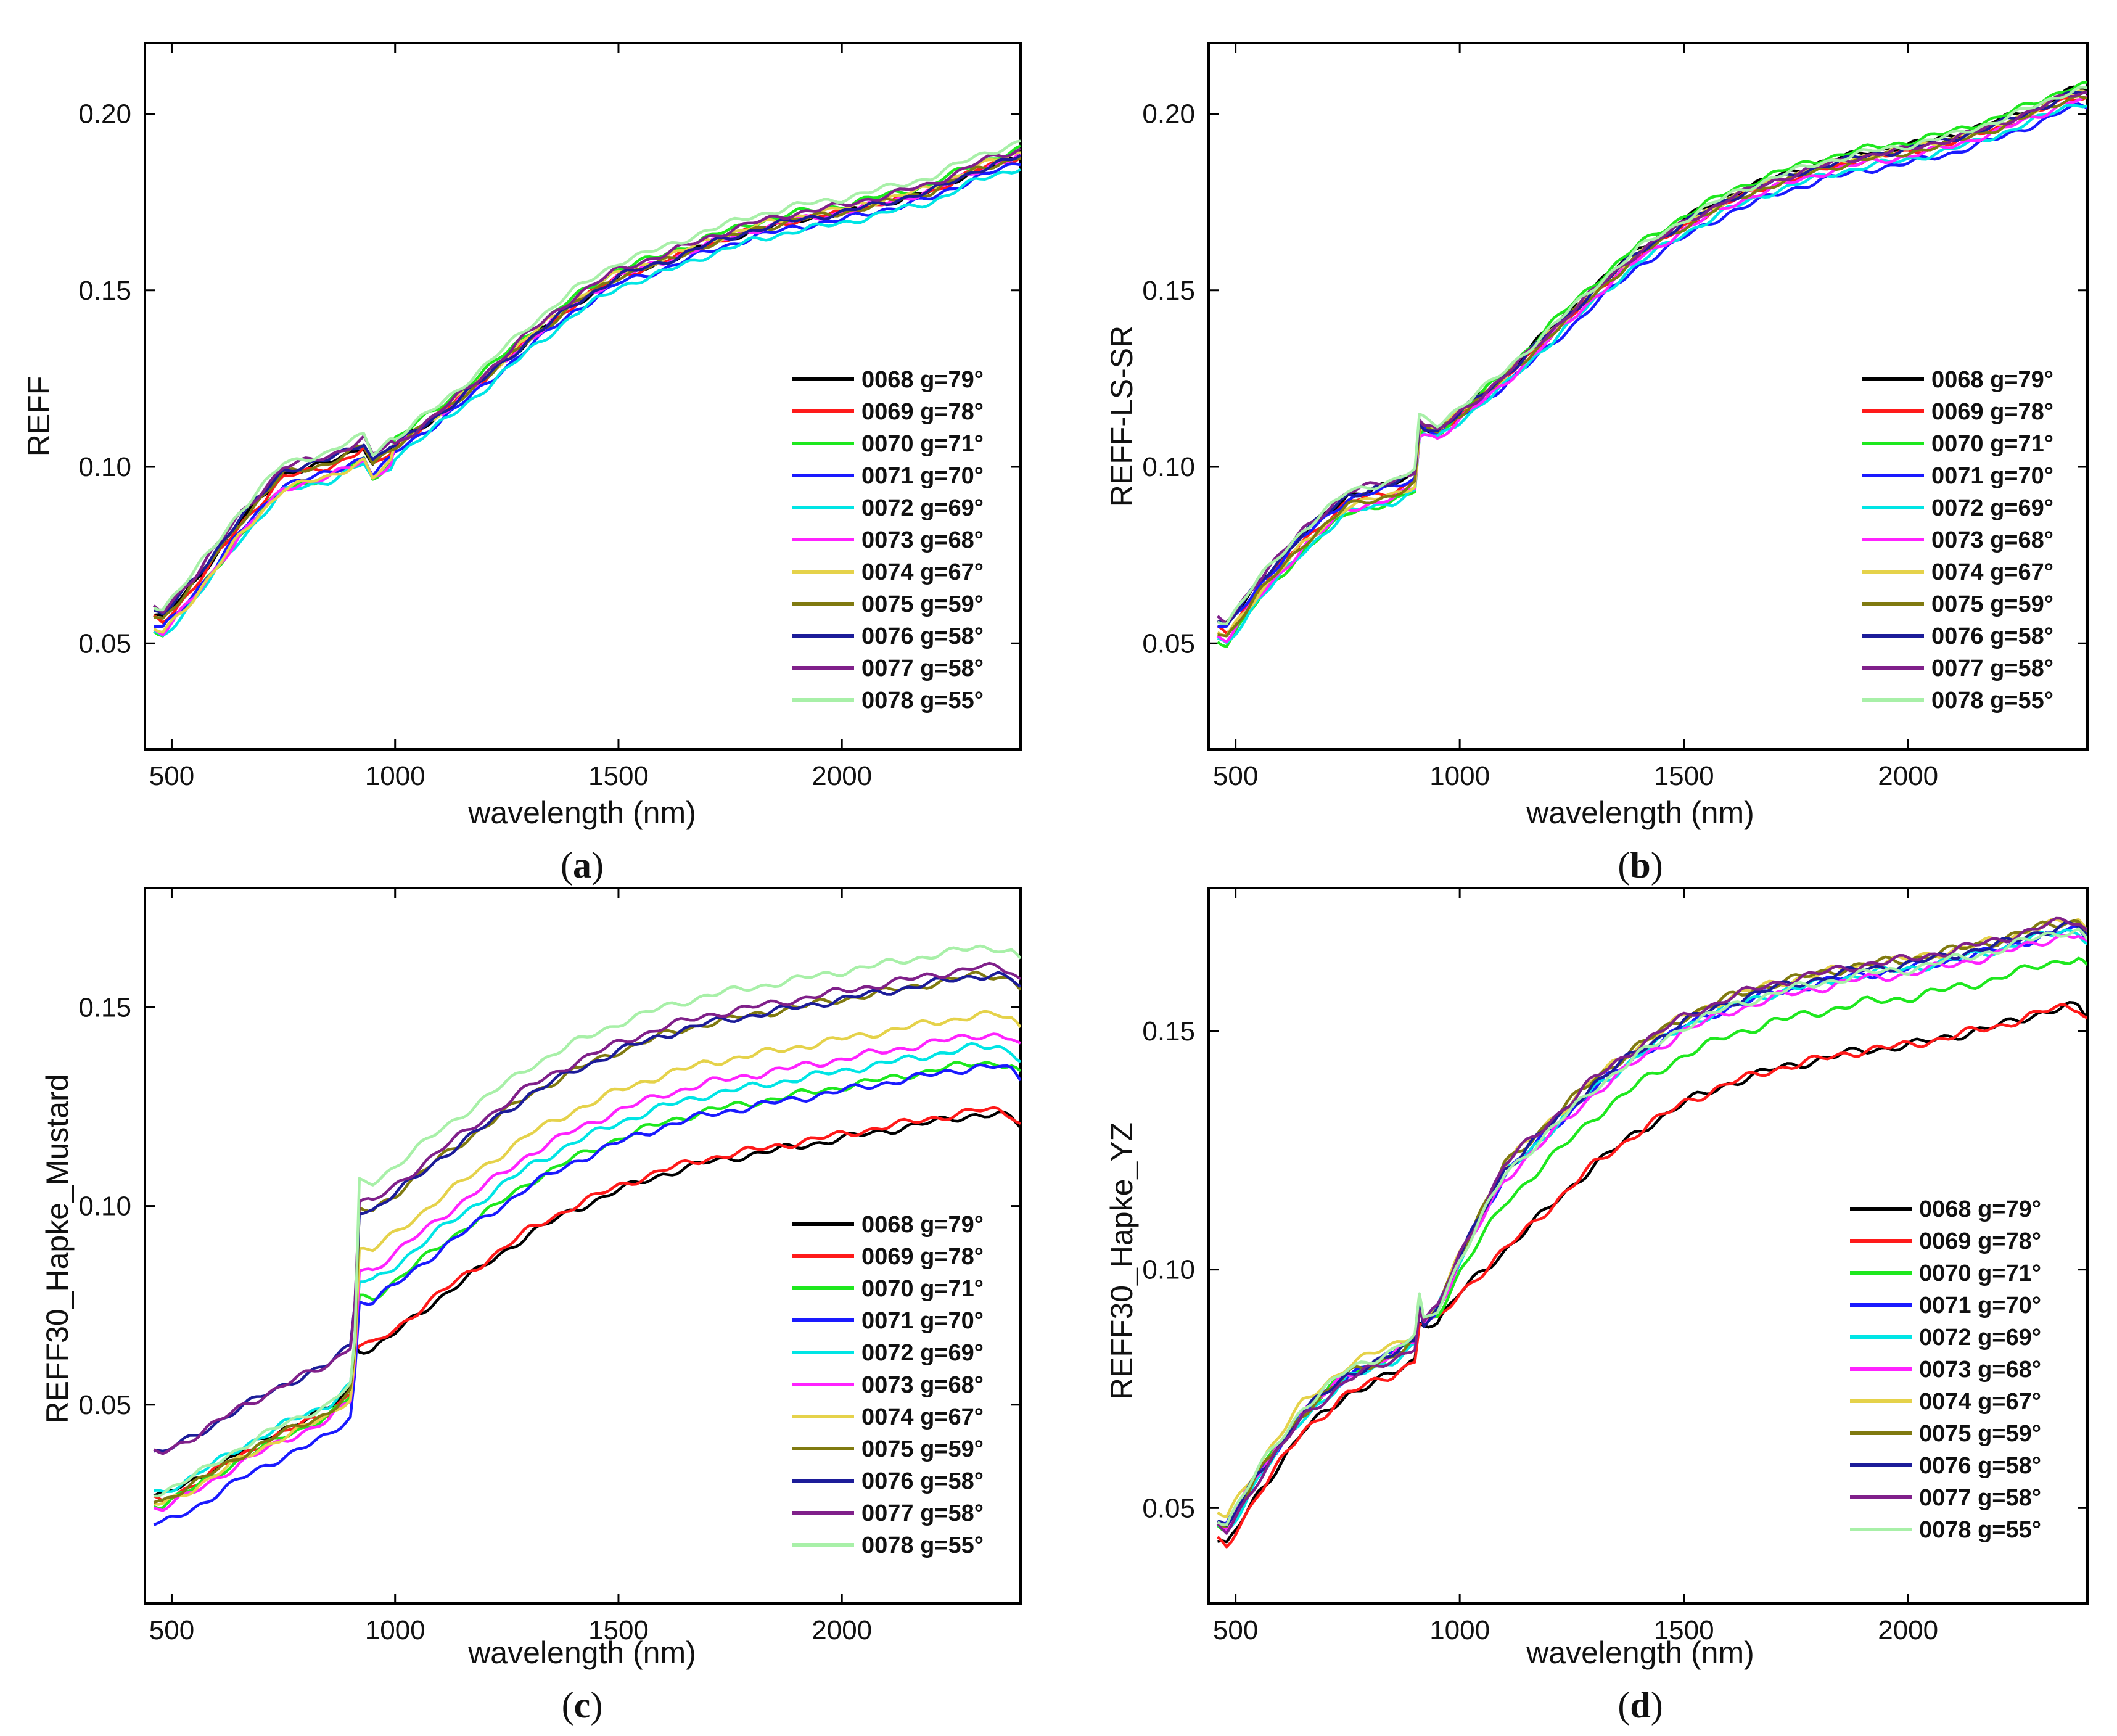 This screenshot has width=2117, height=1736. I want to click on panel-d-letter: d, so click(1640, 1705).